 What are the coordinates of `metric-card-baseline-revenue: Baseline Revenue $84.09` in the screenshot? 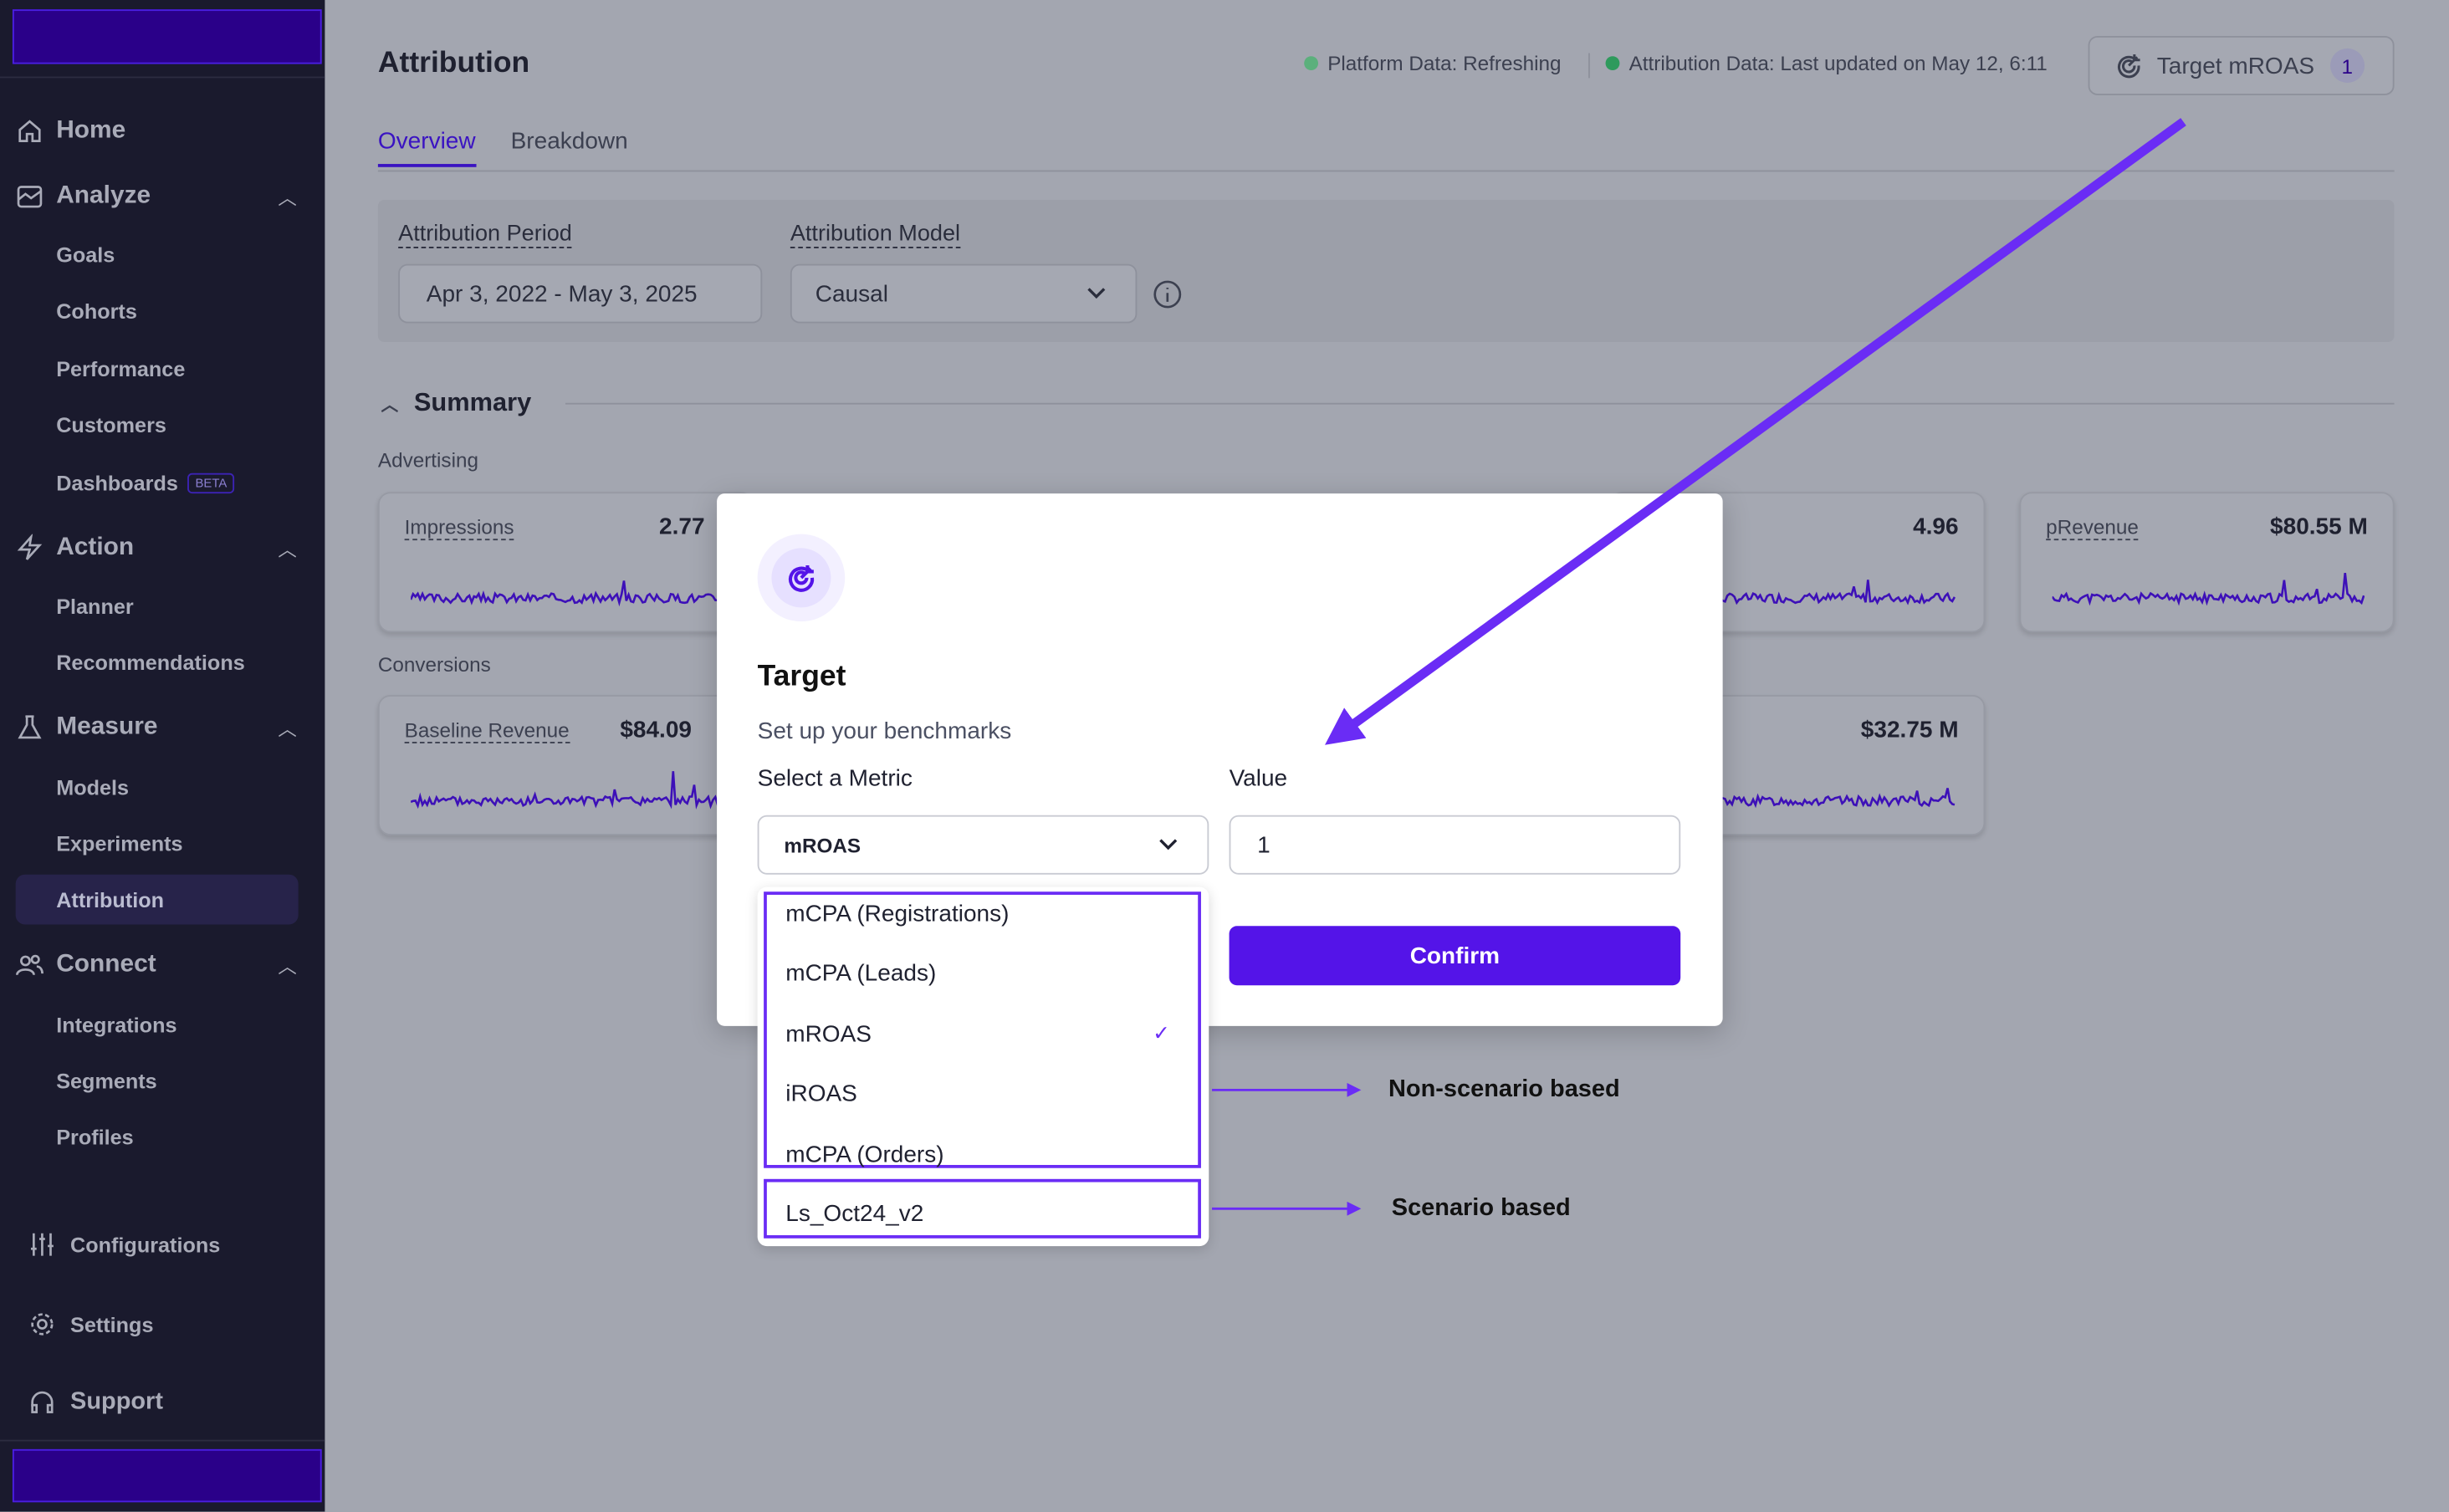 It's located at (565, 765).